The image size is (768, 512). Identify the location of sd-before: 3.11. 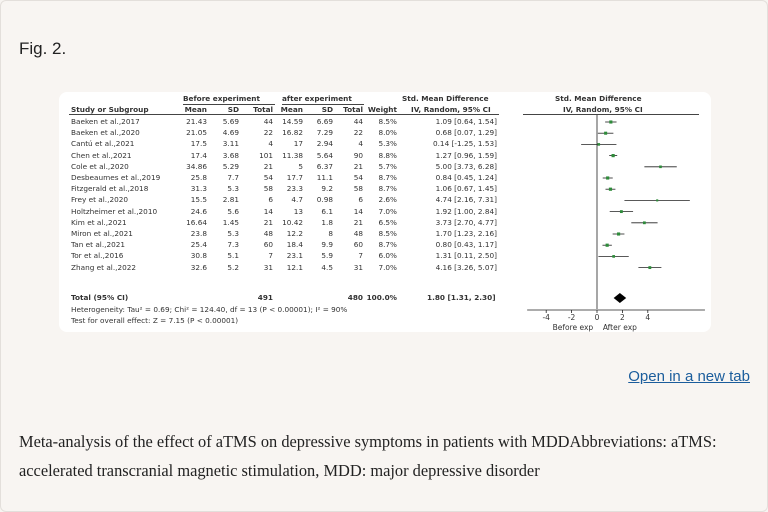
(230, 144).